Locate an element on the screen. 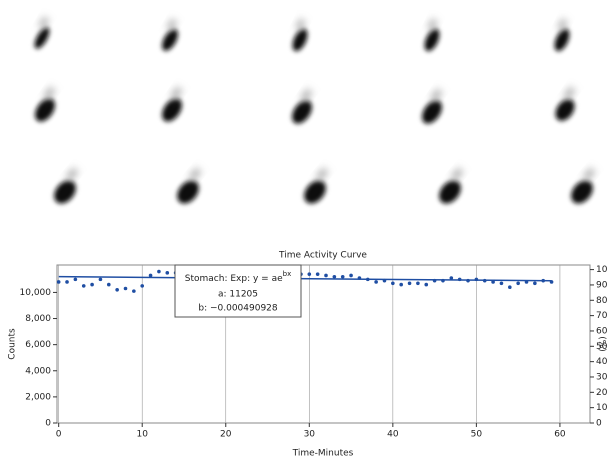 The image size is (607, 468). y2-tick-label: 20 is located at coordinates (601, 393).